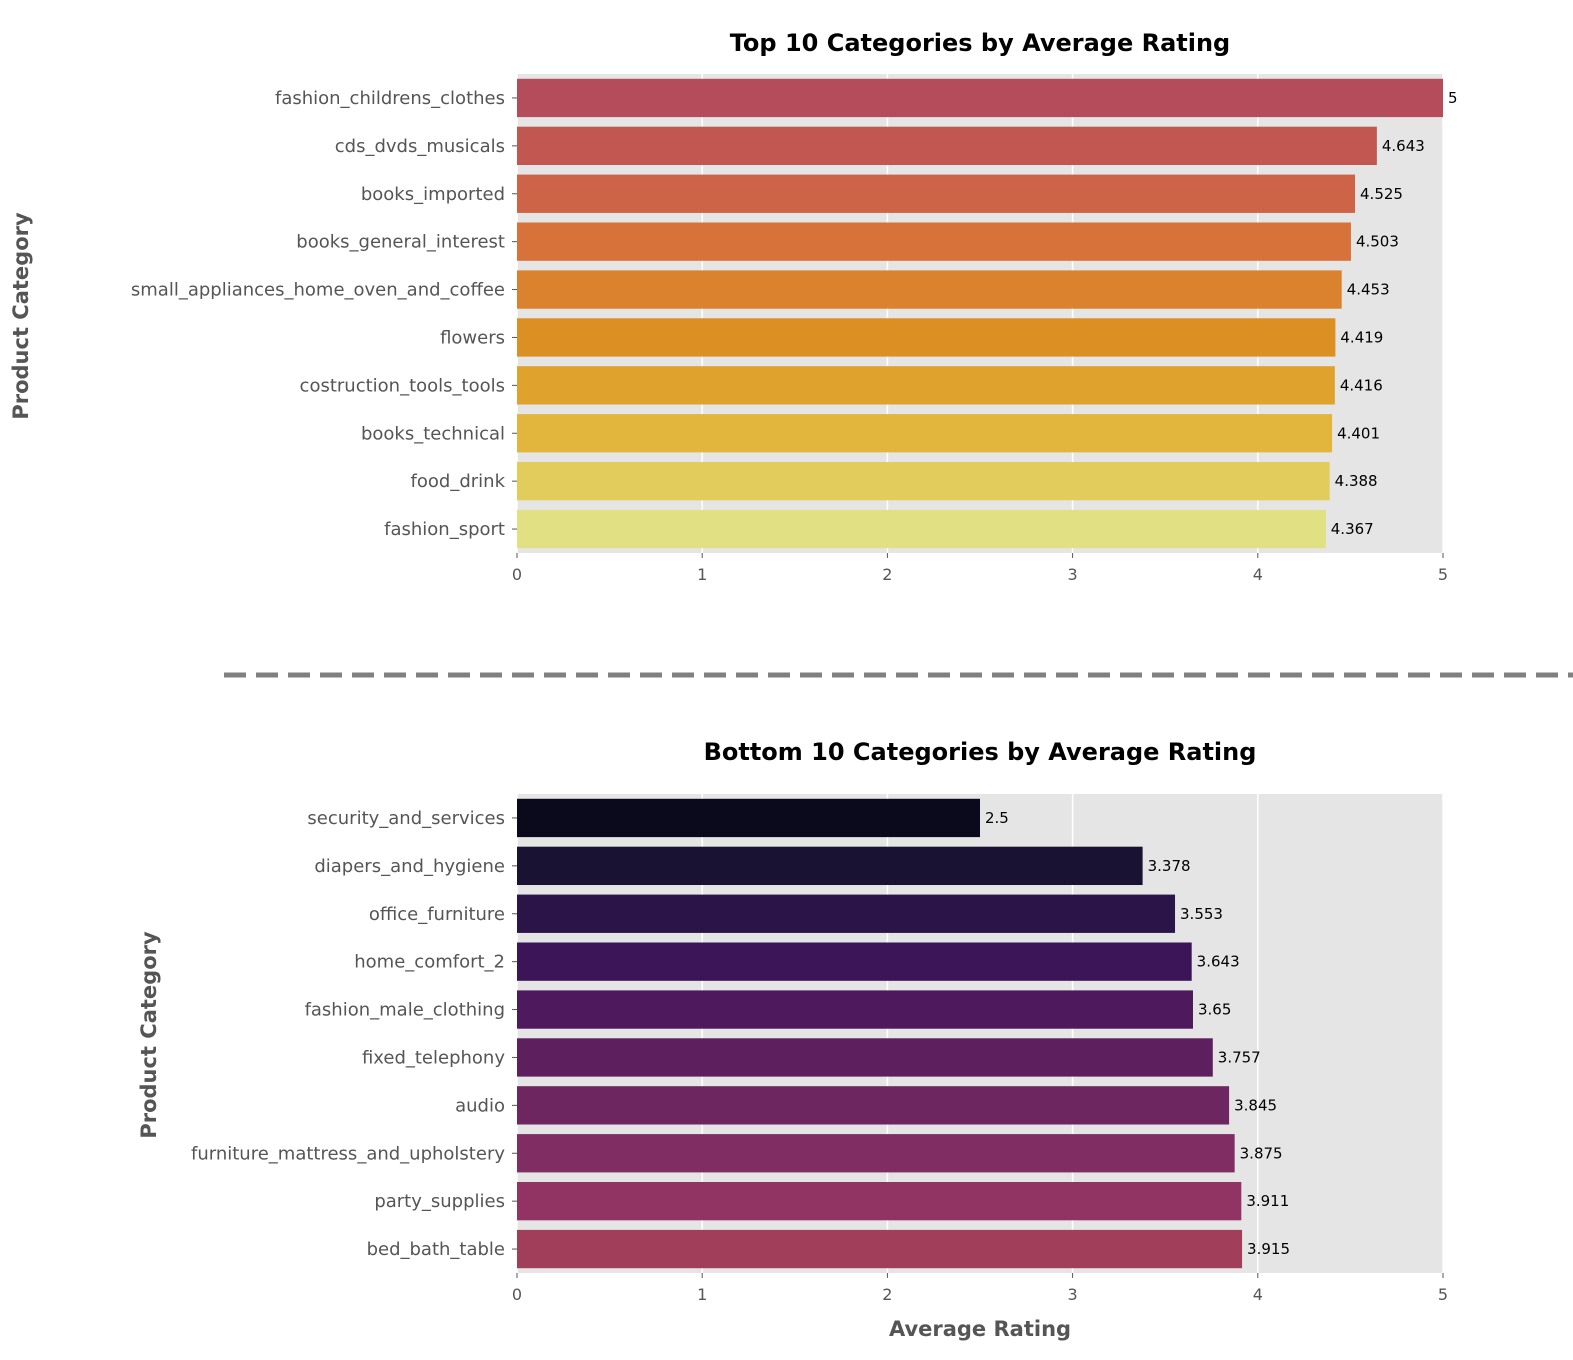  What do you see at coordinates (439, 1201) in the screenshot?
I see `y-tick-label: party_supplies` at bounding box center [439, 1201].